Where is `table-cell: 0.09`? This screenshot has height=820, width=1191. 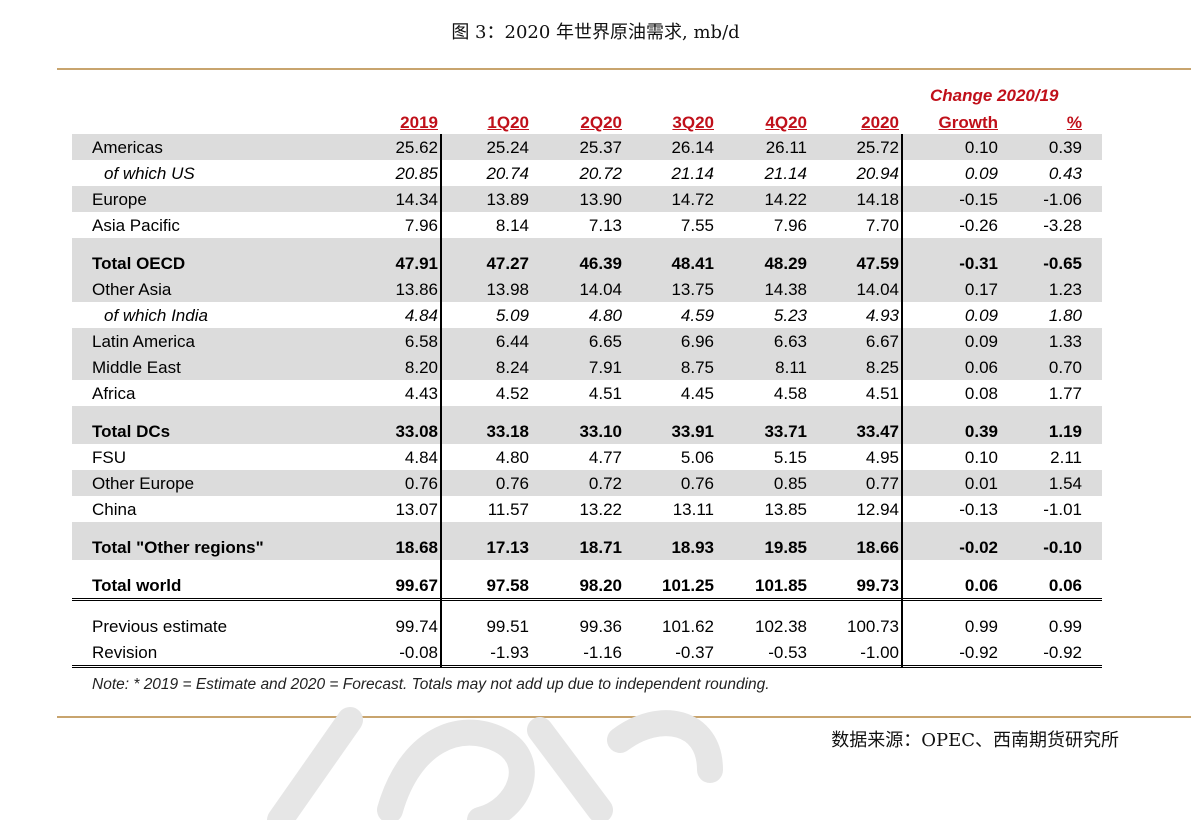 table-cell: 0.09 is located at coordinates (981, 173).